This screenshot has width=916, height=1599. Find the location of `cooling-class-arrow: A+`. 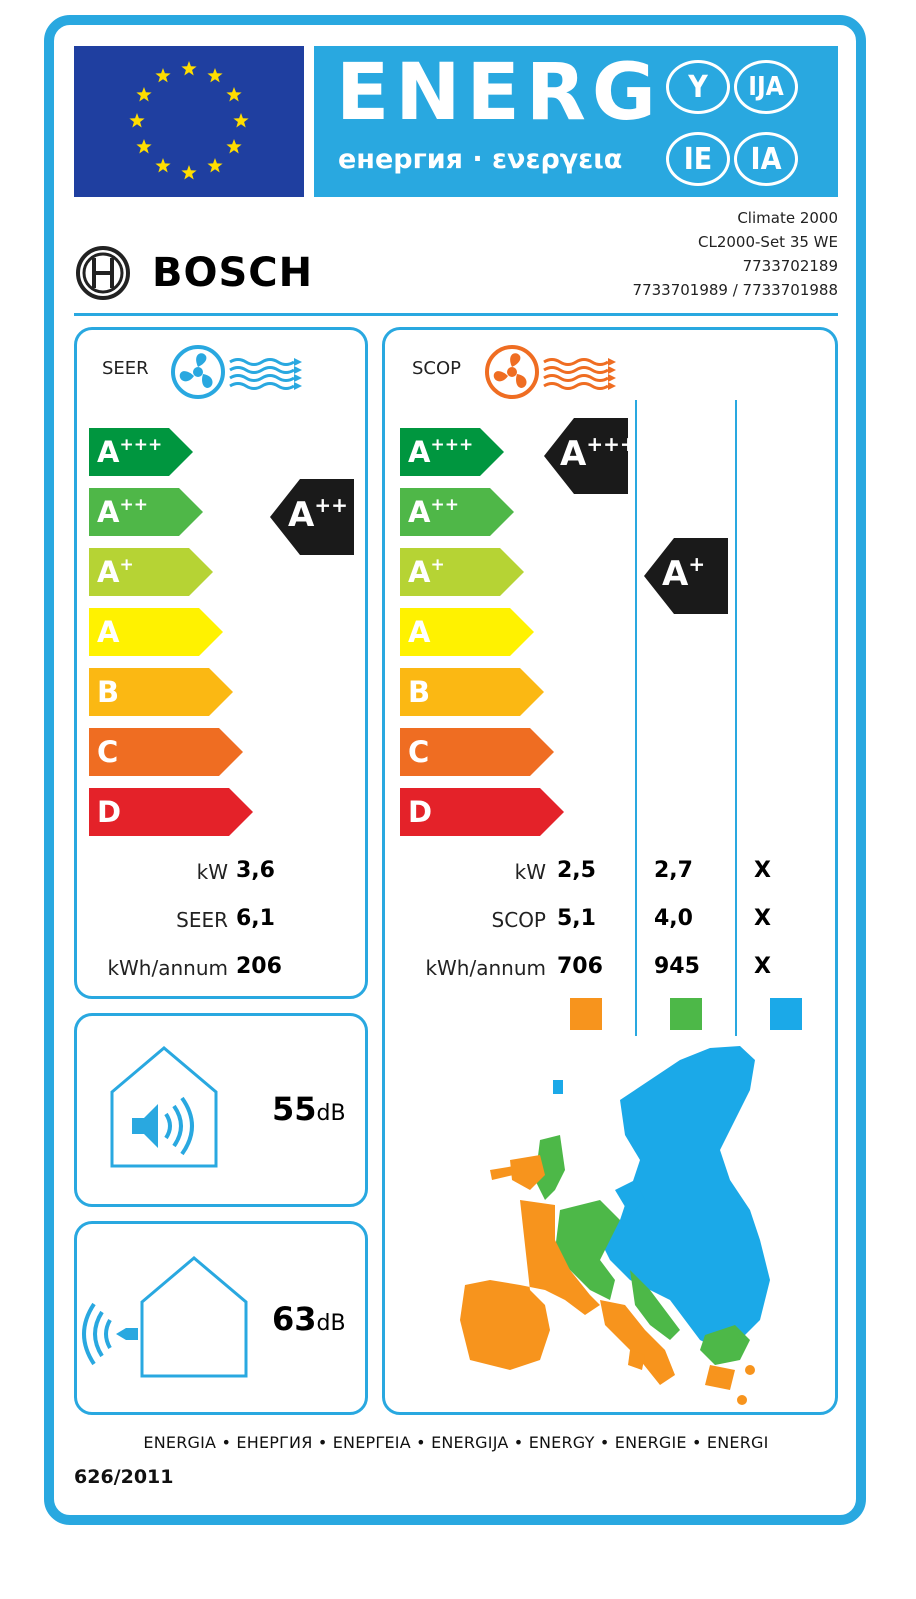

cooling-class-arrow: A+ is located at coordinates (152, 572).